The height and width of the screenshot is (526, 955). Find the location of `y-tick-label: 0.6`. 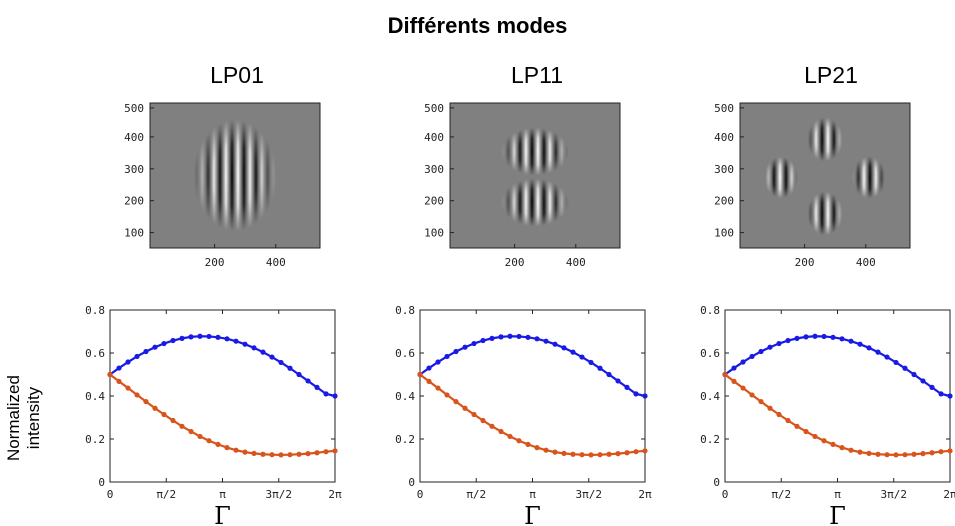

y-tick-label: 0.6 is located at coordinates (95, 353).